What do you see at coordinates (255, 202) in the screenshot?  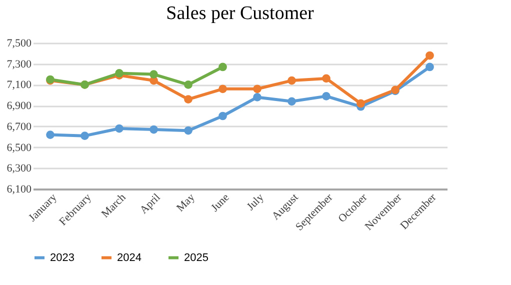 I see `x-tick-label: July` at bounding box center [255, 202].